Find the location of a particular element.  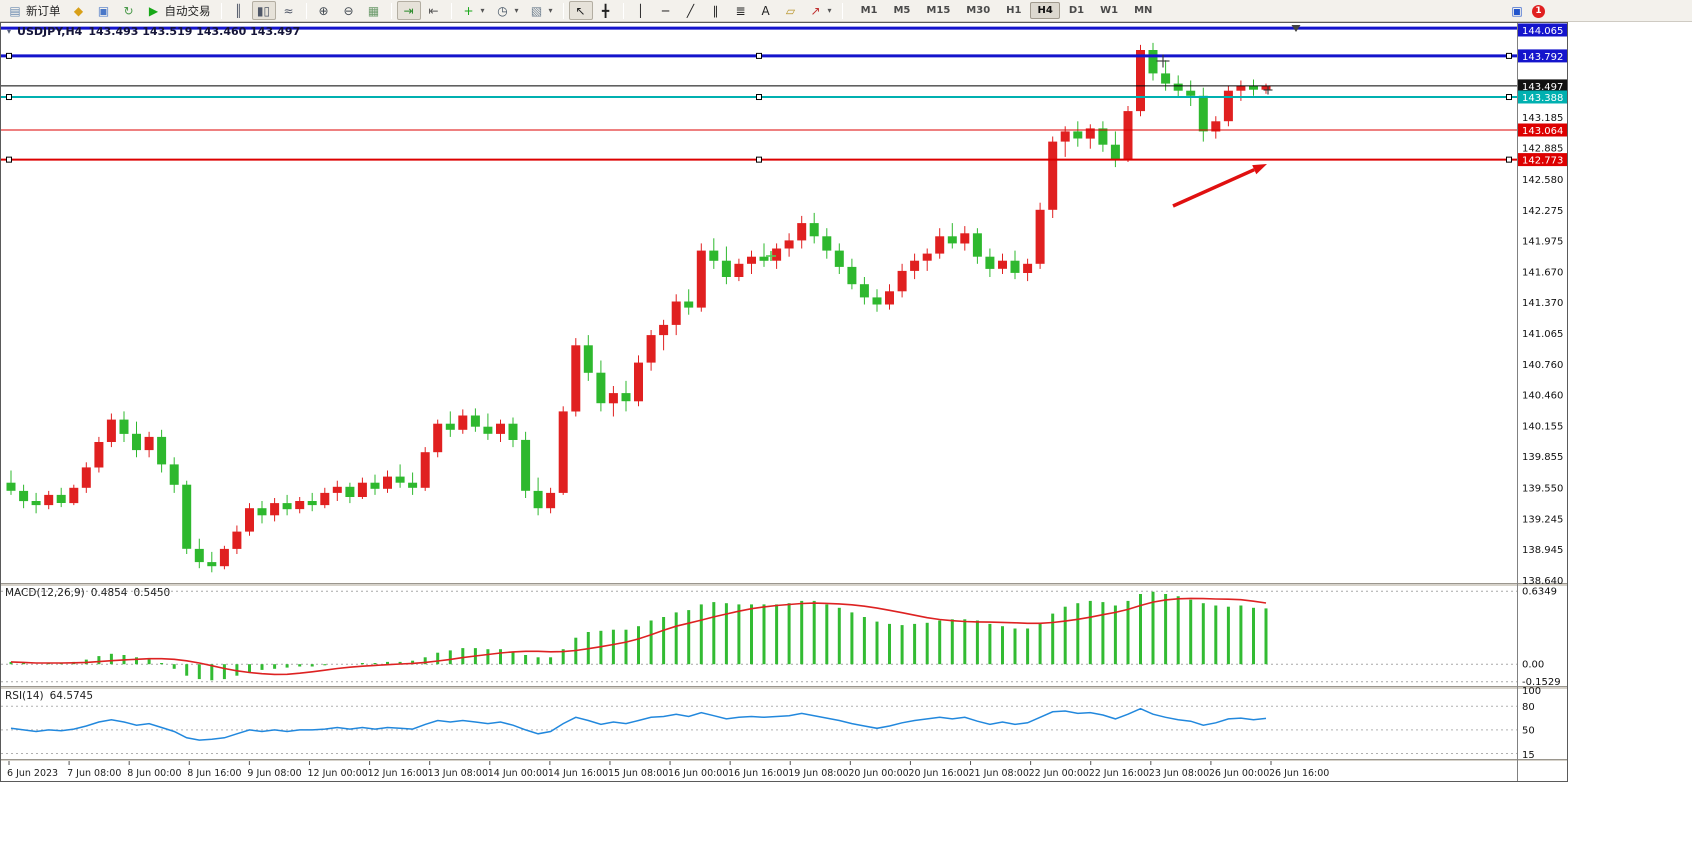

chart-ohlc-values: 143.493 143.519 143.460 143.497 is located at coordinates (194, 31).